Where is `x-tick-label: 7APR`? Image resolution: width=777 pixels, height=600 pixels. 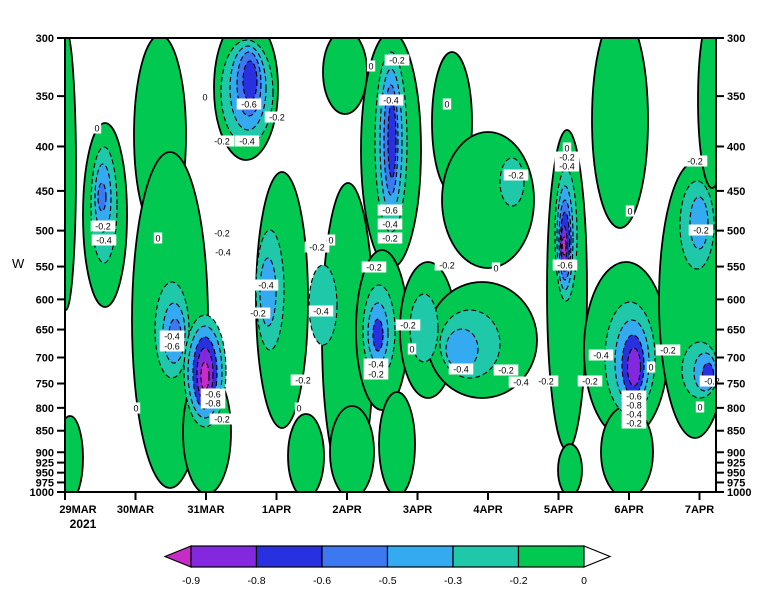 x-tick-label: 7APR is located at coordinates (699, 510).